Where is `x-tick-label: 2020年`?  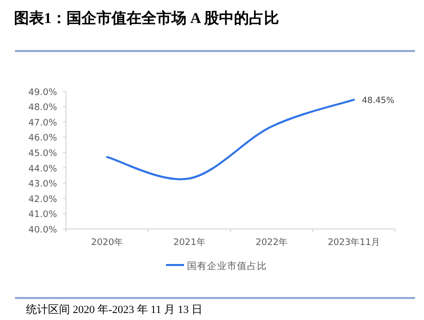
x-tick-label: 2020年 is located at coordinates (107, 242).